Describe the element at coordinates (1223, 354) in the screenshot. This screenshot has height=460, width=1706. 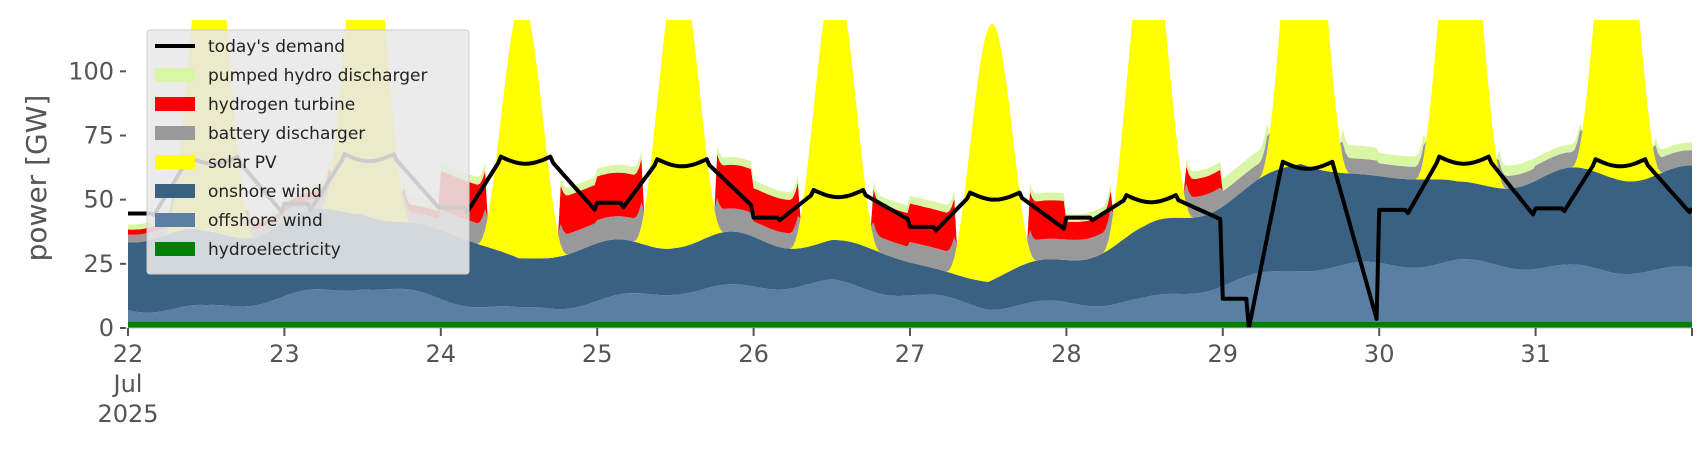
I see `x-tick-label: 29` at that location.